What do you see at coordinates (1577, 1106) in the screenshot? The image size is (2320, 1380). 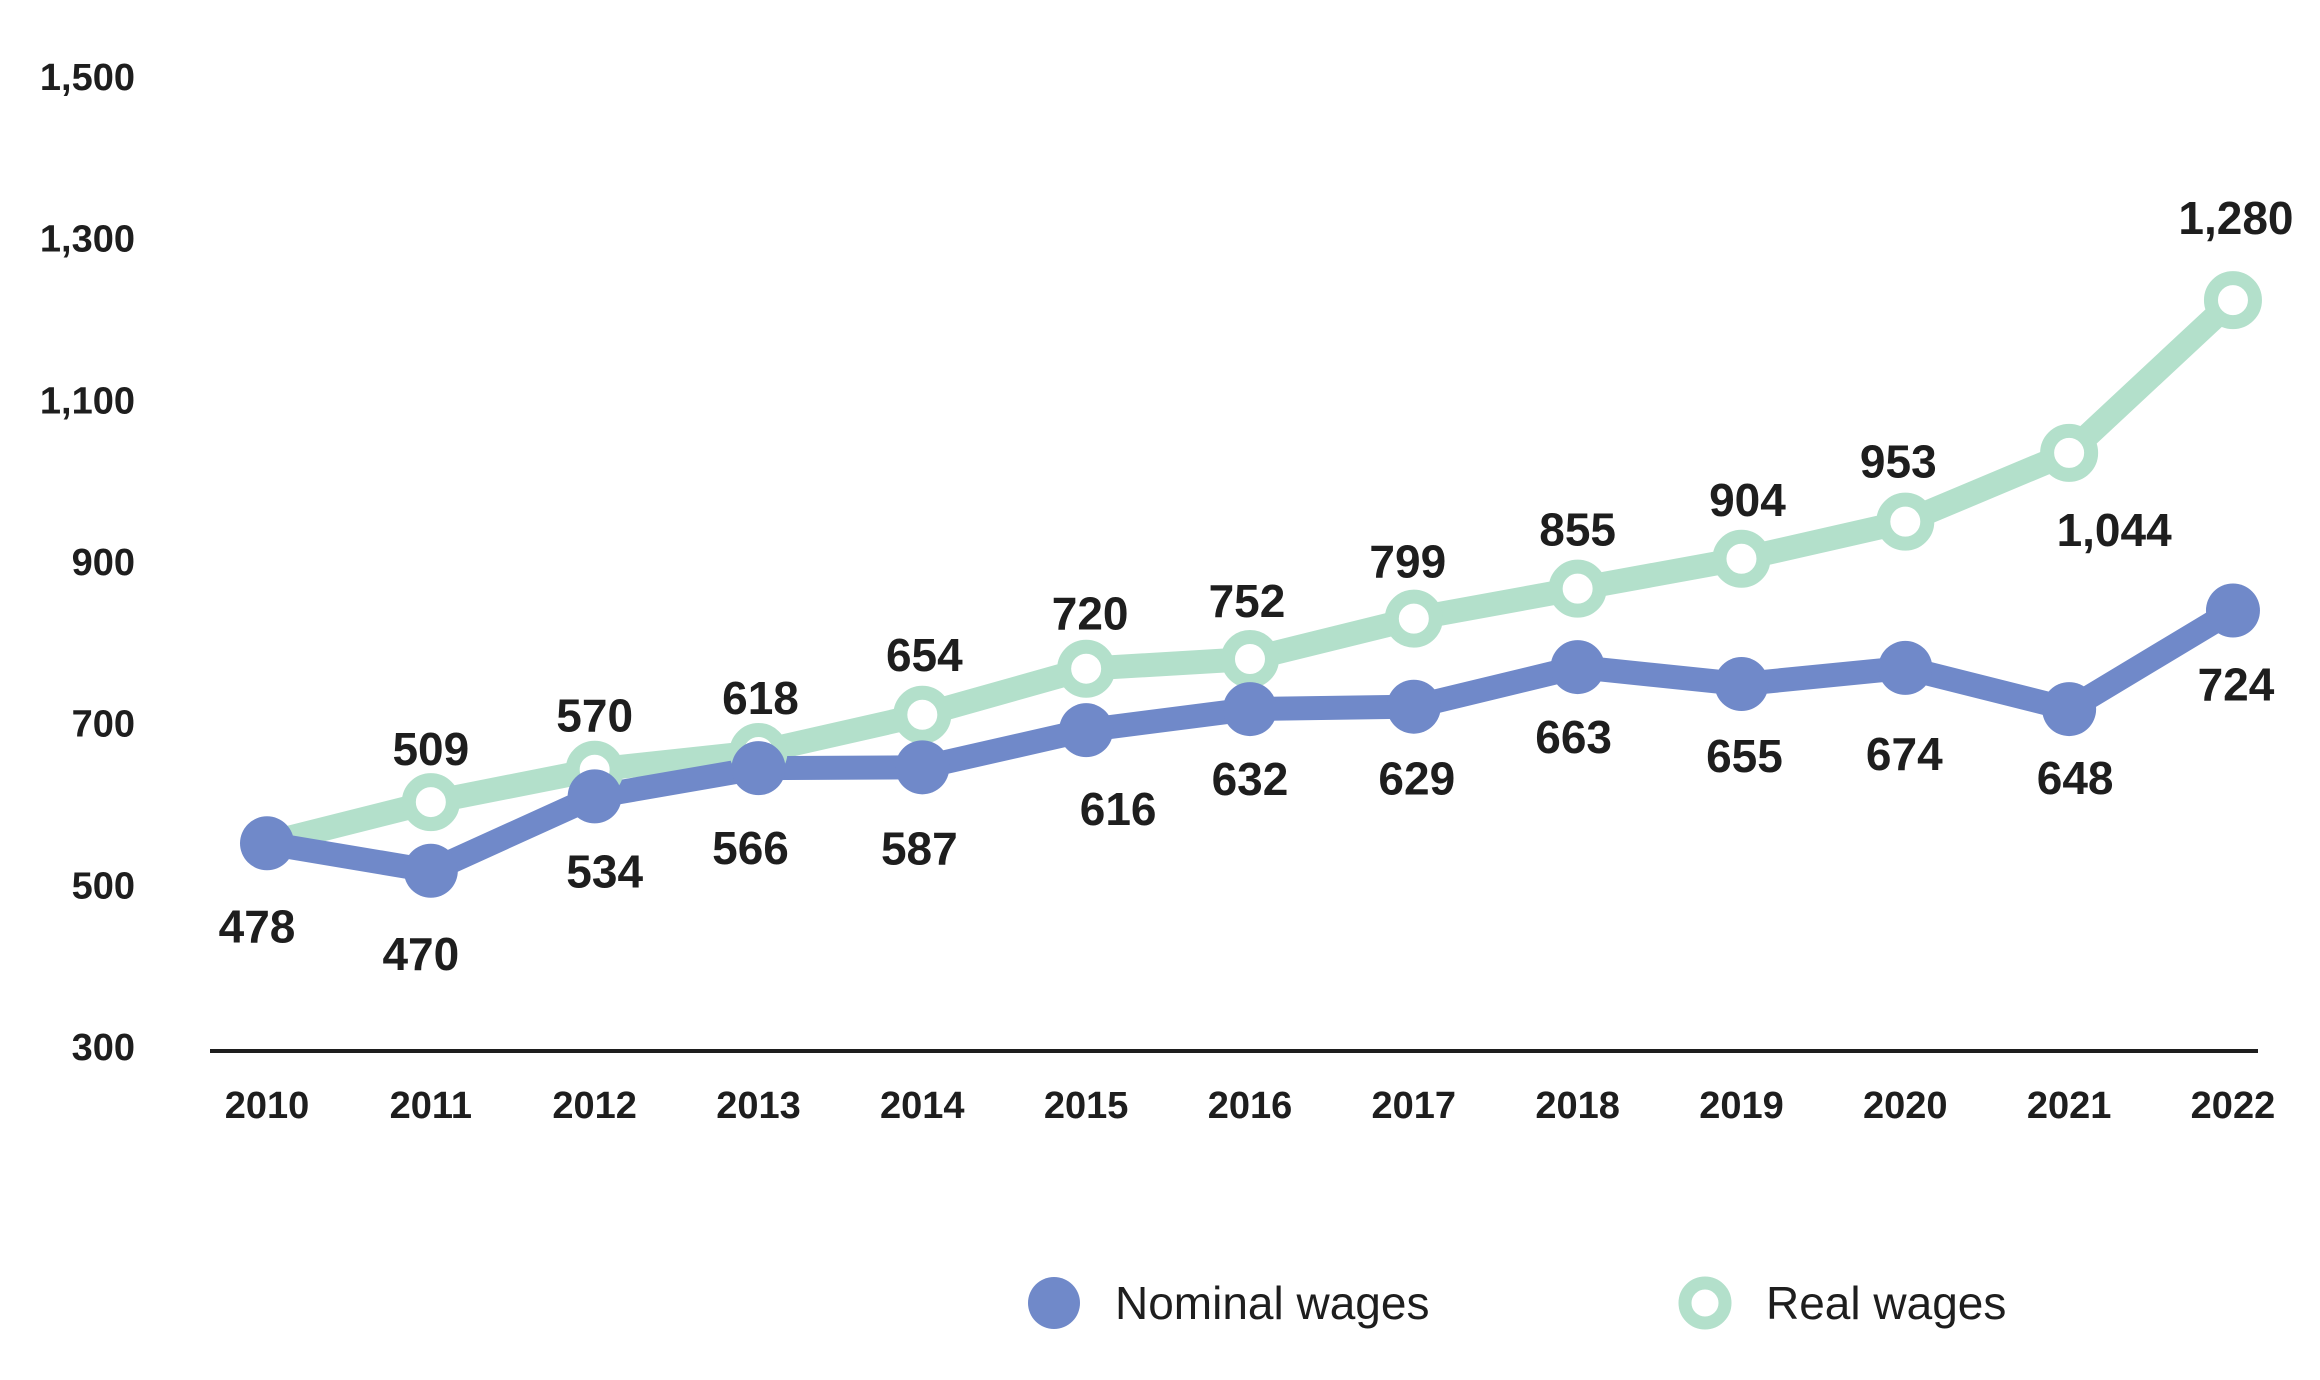 I see `x-tick-label: 2018` at bounding box center [1577, 1106].